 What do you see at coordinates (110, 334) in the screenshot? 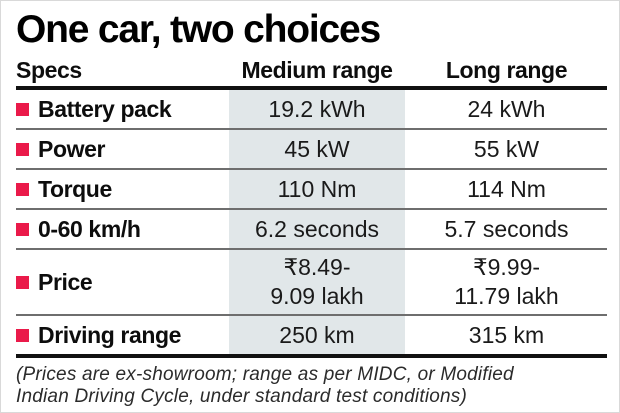
I see `spec-label: Driving range` at bounding box center [110, 334].